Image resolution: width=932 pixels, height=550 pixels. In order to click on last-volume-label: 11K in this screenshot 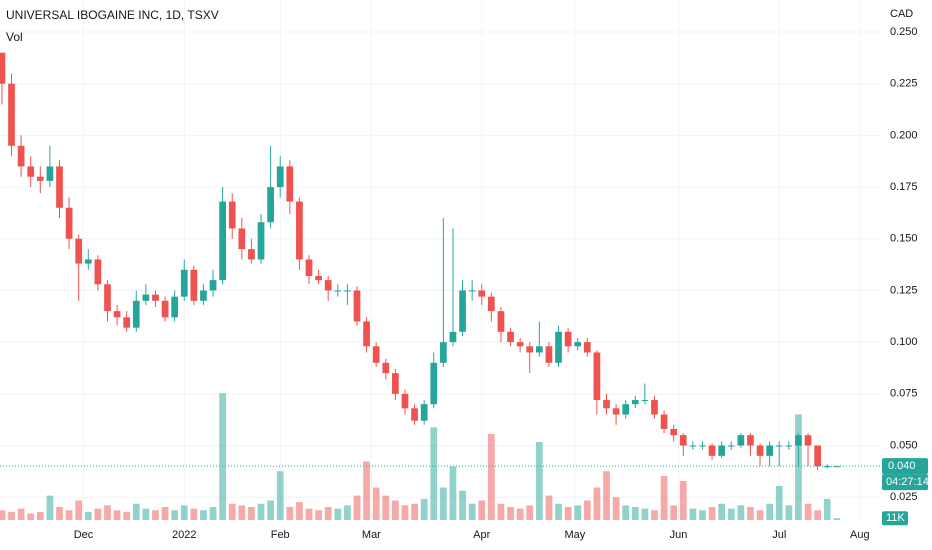, I will do `click(895, 518)`.